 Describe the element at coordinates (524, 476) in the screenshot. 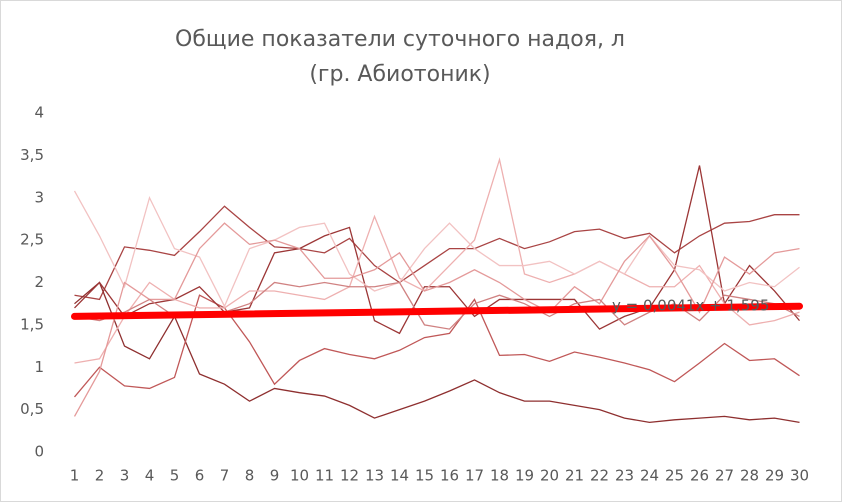

I see `x-tick-label: 19` at that location.